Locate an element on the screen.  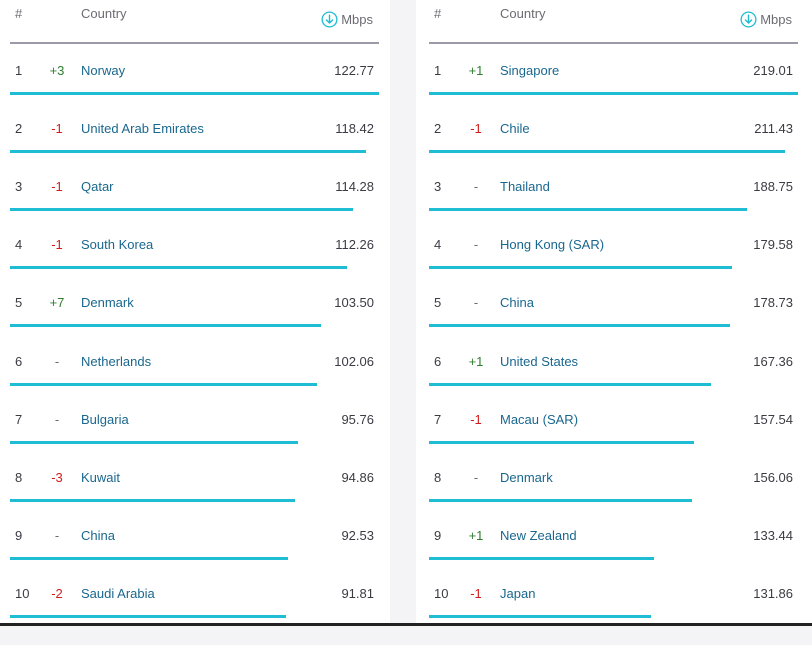
country-link: Norway is located at coordinates (103, 70).